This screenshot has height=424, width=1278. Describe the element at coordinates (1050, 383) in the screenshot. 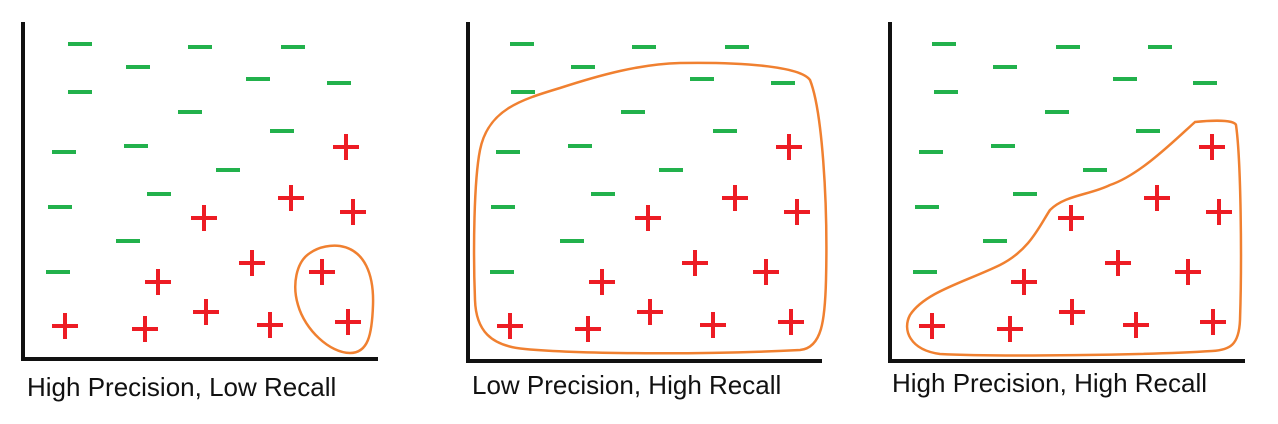

I see `caption-panel-3: High Precision, High Recall` at that location.